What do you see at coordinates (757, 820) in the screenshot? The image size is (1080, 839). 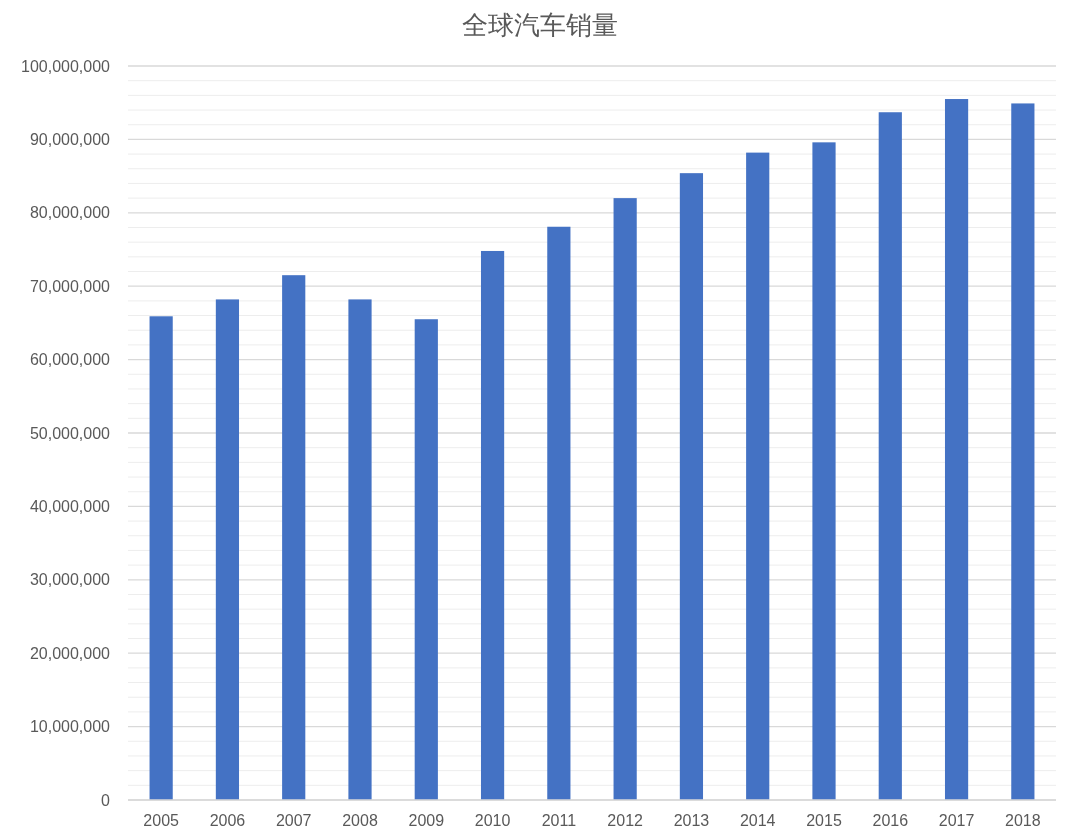 I see `xtick: 2014` at bounding box center [757, 820].